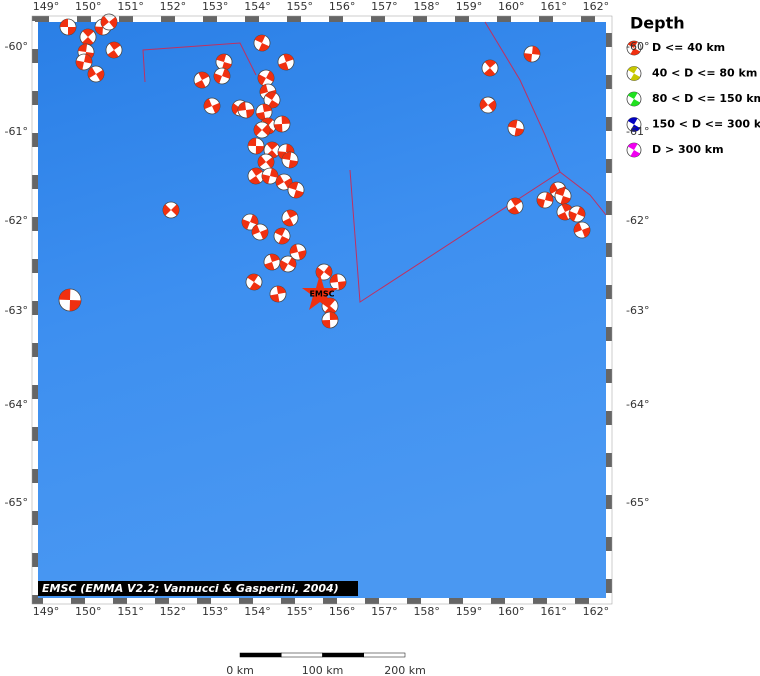 Image resolution: width=760 pixels, height=676 pixels. What do you see at coordinates (596, 6) in the screenshot?
I see `lon-label-top: 162°` at bounding box center [596, 6].